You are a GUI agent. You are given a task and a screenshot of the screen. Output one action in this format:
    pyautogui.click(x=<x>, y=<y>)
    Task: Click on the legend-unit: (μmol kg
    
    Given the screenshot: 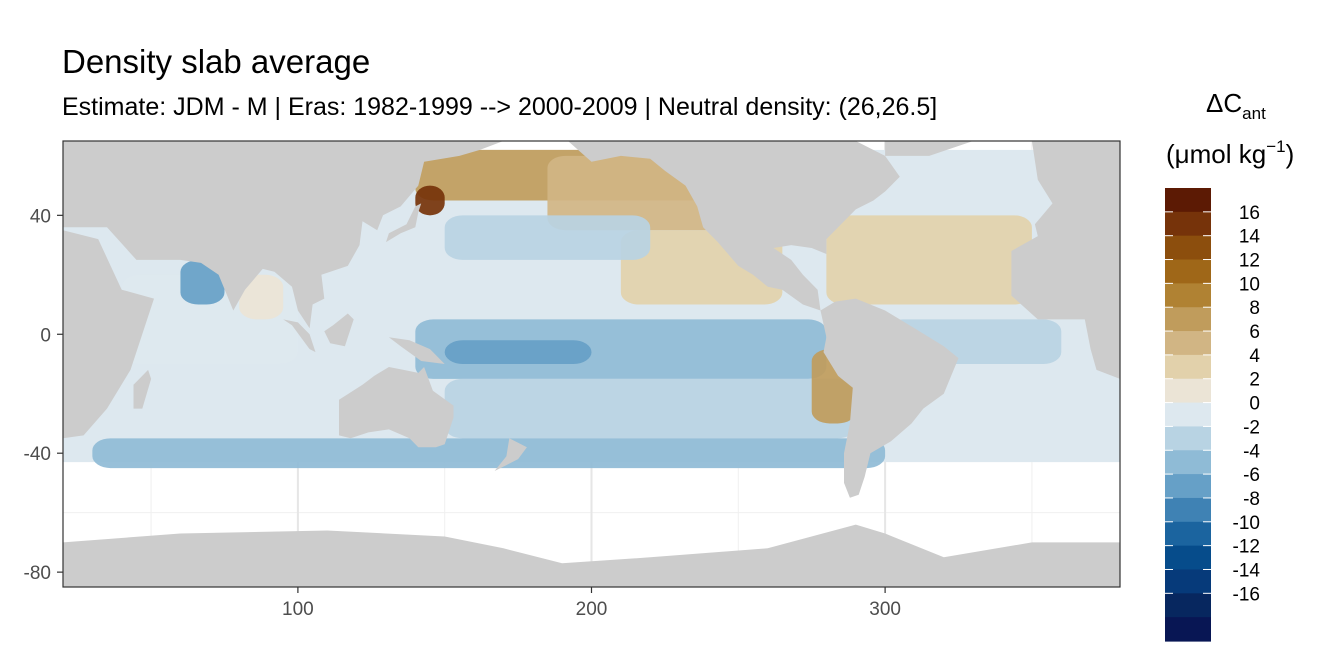 What is the action you would take?
    pyautogui.click(x=1216, y=154)
    